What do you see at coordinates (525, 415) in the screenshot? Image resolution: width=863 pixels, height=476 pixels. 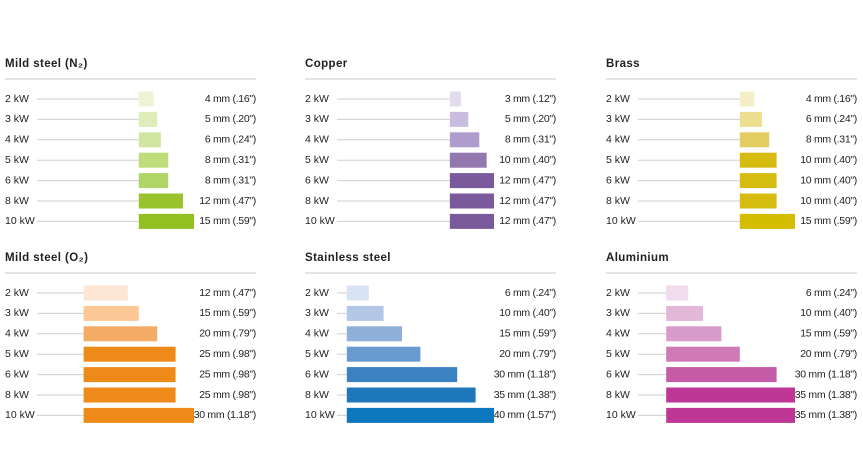 I see `value-label: 40 mm (1.57")` at bounding box center [525, 415].